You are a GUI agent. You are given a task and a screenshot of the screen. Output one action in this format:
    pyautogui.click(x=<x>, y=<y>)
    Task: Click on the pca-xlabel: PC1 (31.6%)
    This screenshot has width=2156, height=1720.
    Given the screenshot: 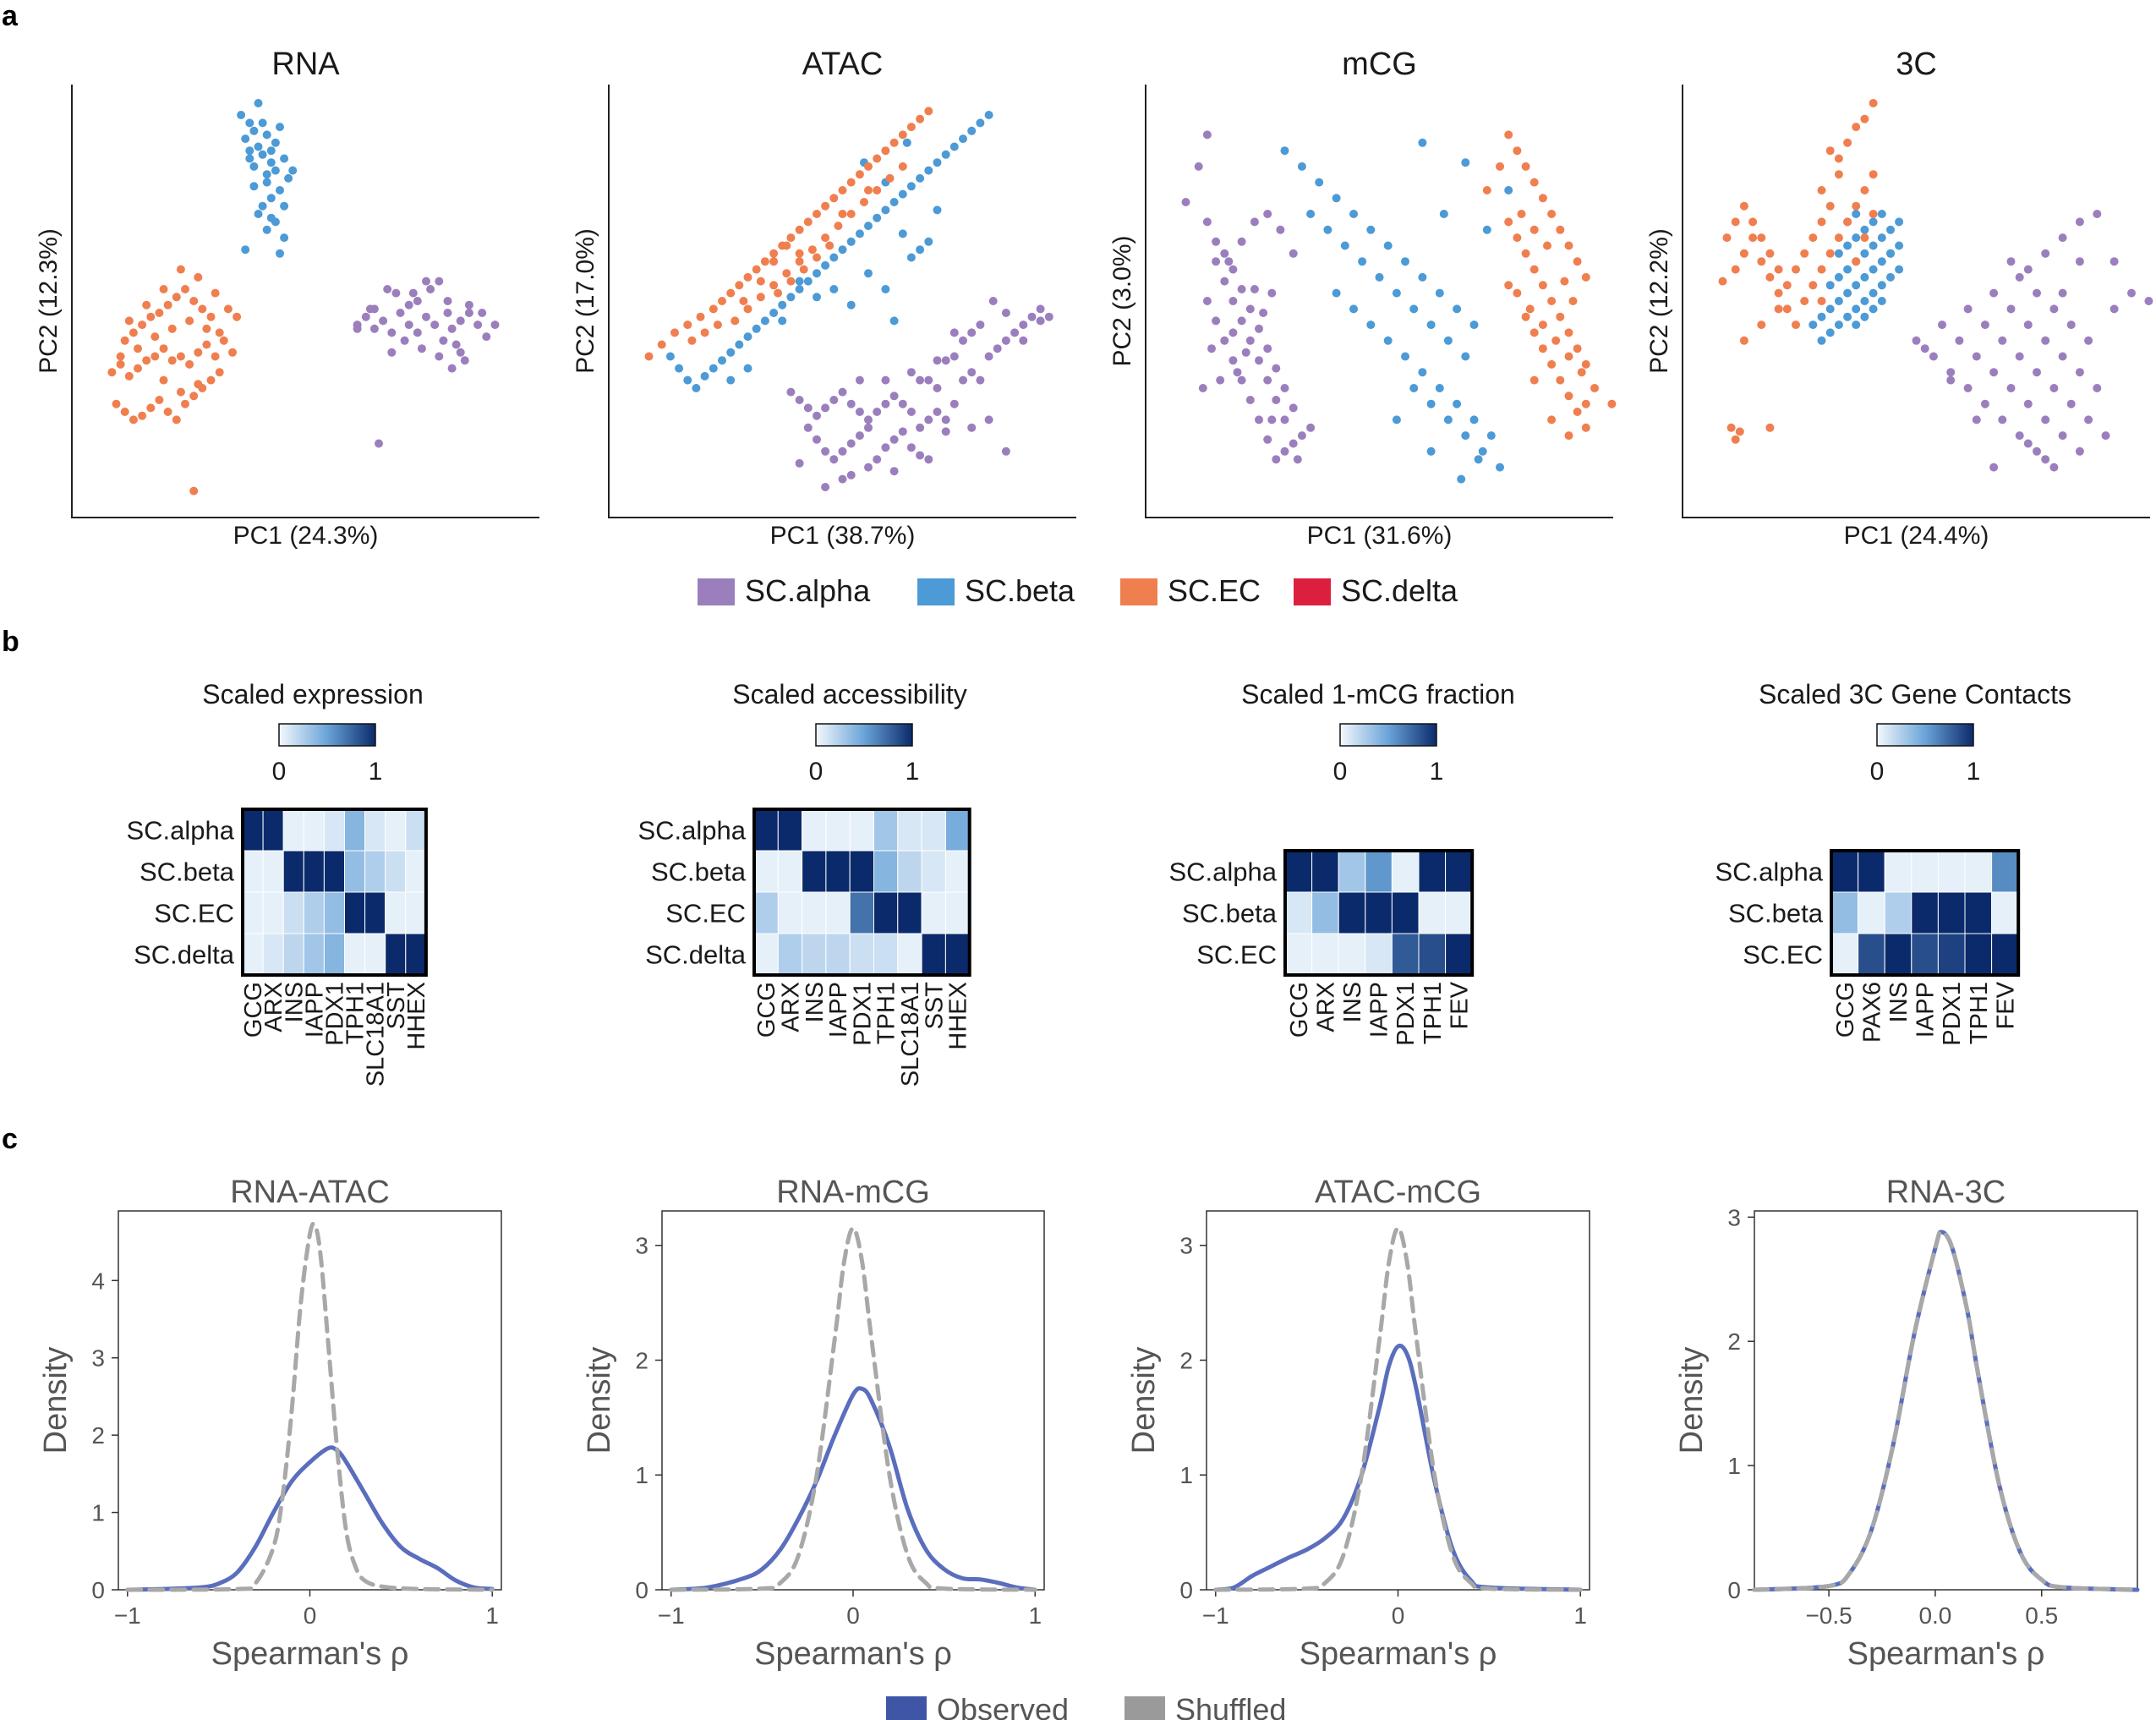 What is the action you would take?
    pyautogui.click(x=1380, y=536)
    